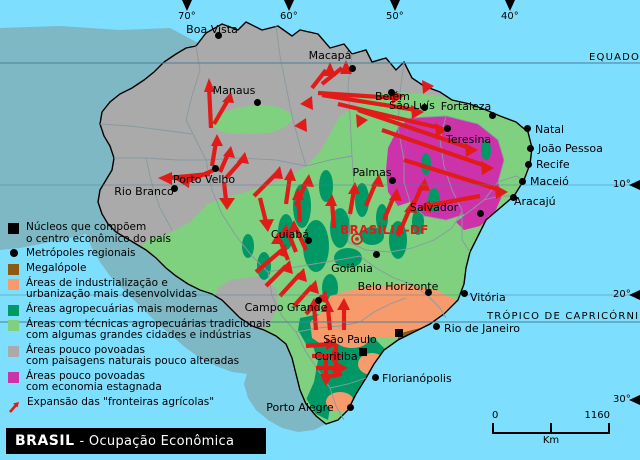  What do you see at coordinates (488, 297) in the screenshot?
I see `city-label: Vitória` at bounding box center [488, 297].